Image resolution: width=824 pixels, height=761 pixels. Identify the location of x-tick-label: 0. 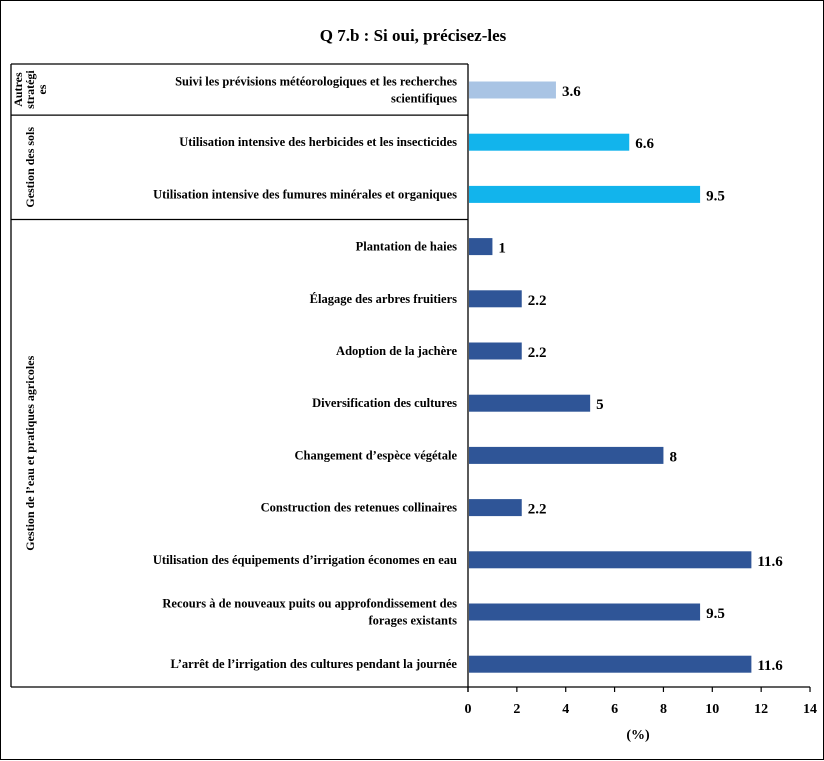
(468, 709).